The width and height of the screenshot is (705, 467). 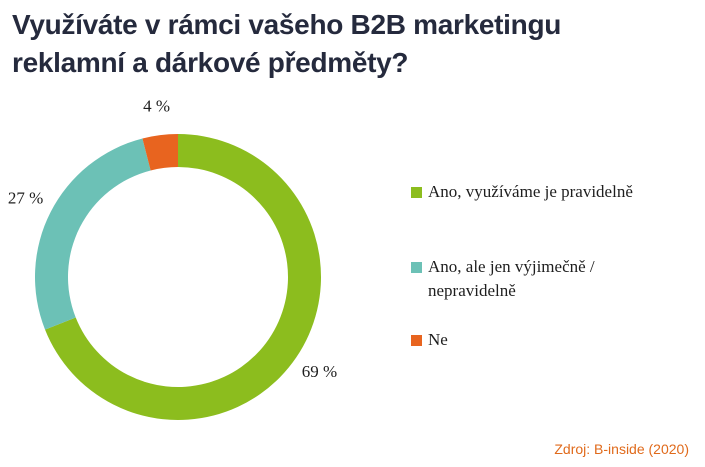 I want to click on legend-label-pravidelne: Ano, využíváme je pravidelně, so click(x=530, y=191).